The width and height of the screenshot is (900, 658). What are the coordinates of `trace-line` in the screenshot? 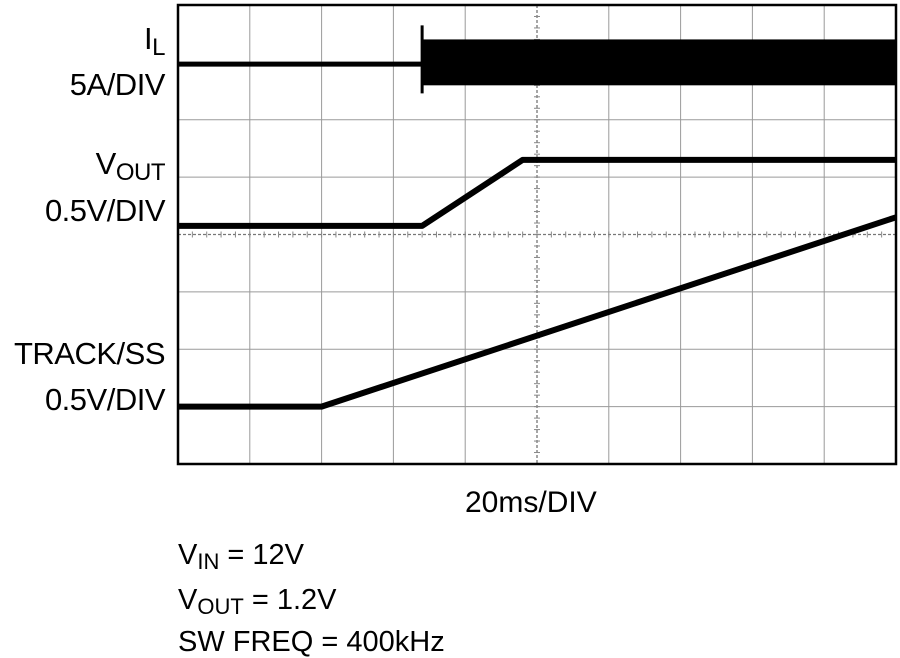 It's located at (537, 192).